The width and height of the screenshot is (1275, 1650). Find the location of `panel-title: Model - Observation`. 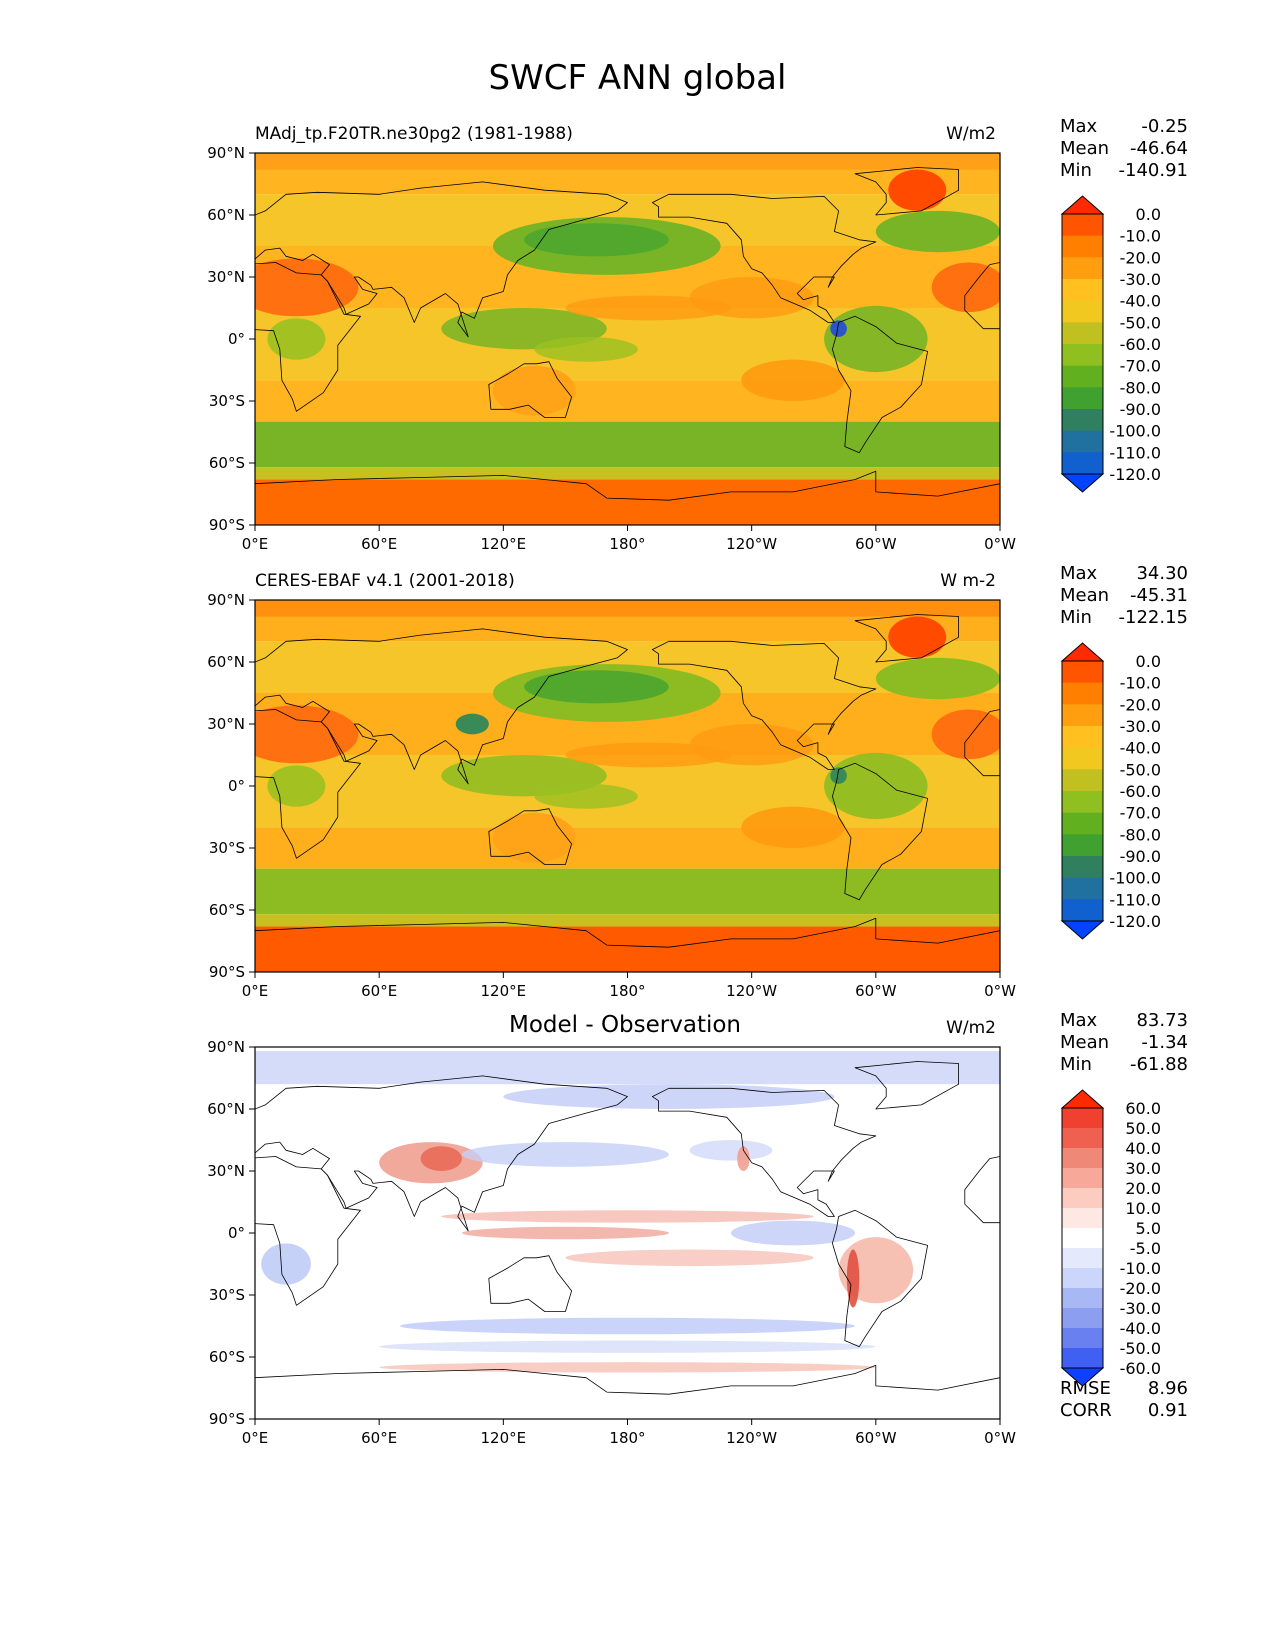

panel-title: Model - Observation is located at coordinates (625, 1025).